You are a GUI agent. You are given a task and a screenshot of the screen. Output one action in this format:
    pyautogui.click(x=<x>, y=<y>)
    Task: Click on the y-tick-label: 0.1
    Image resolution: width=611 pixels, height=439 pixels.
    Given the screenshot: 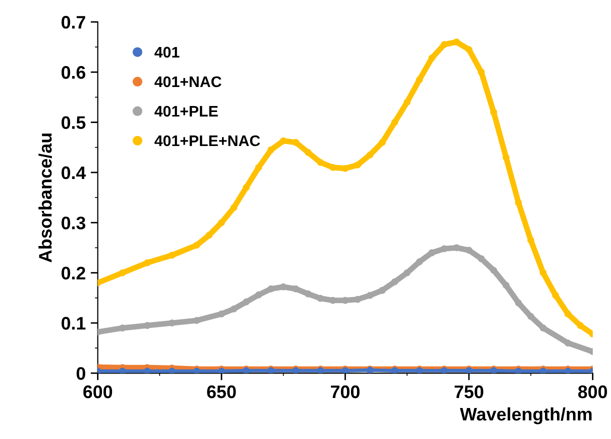 What is the action you would take?
    pyautogui.click(x=74, y=323)
    